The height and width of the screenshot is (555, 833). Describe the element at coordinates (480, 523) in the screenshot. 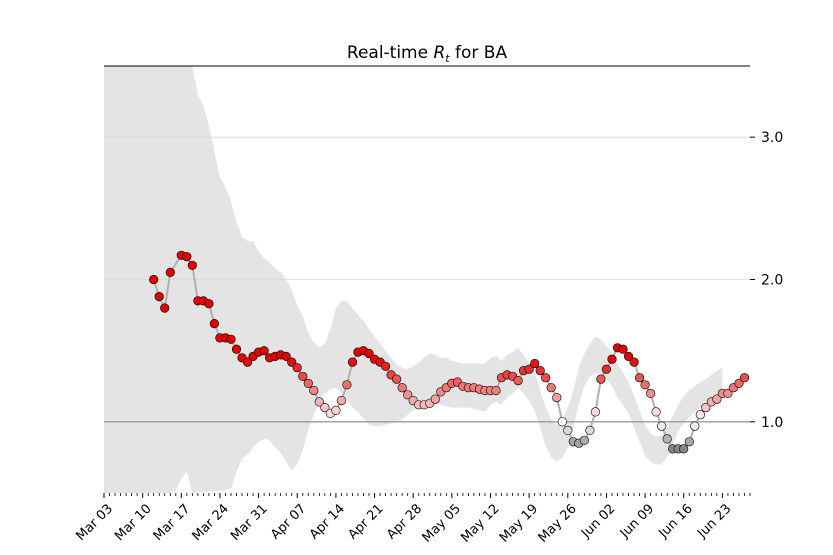

I see `x-tick-label: May 12` at that location.